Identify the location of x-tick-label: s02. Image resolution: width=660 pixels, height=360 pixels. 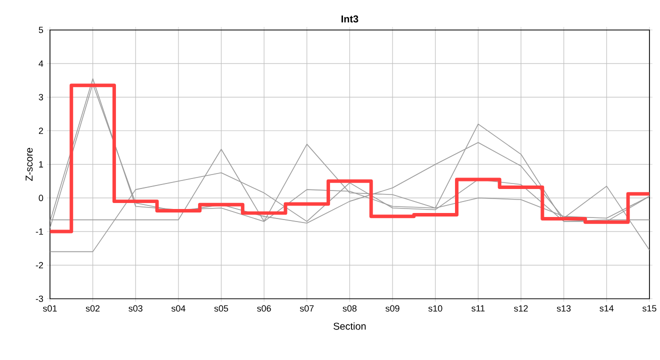
(93, 308).